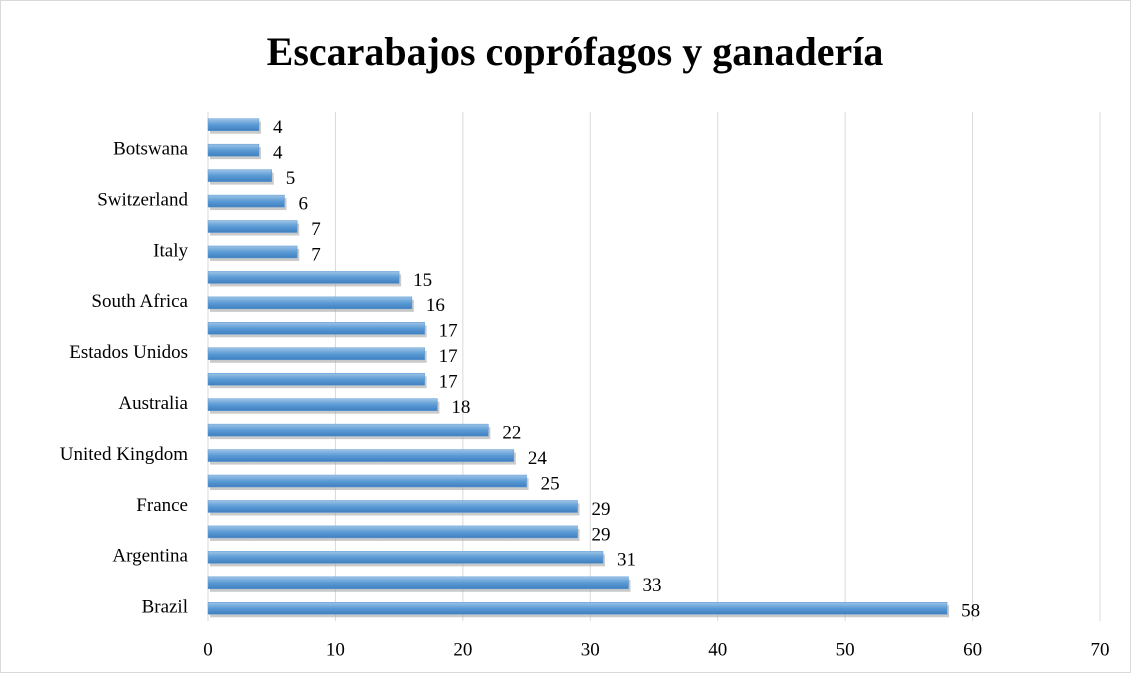 This screenshot has height=673, width=1131. What do you see at coordinates (590, 649) in the screenshot?
I see `x-tick-label: 30` at bounding box center [590, 649].